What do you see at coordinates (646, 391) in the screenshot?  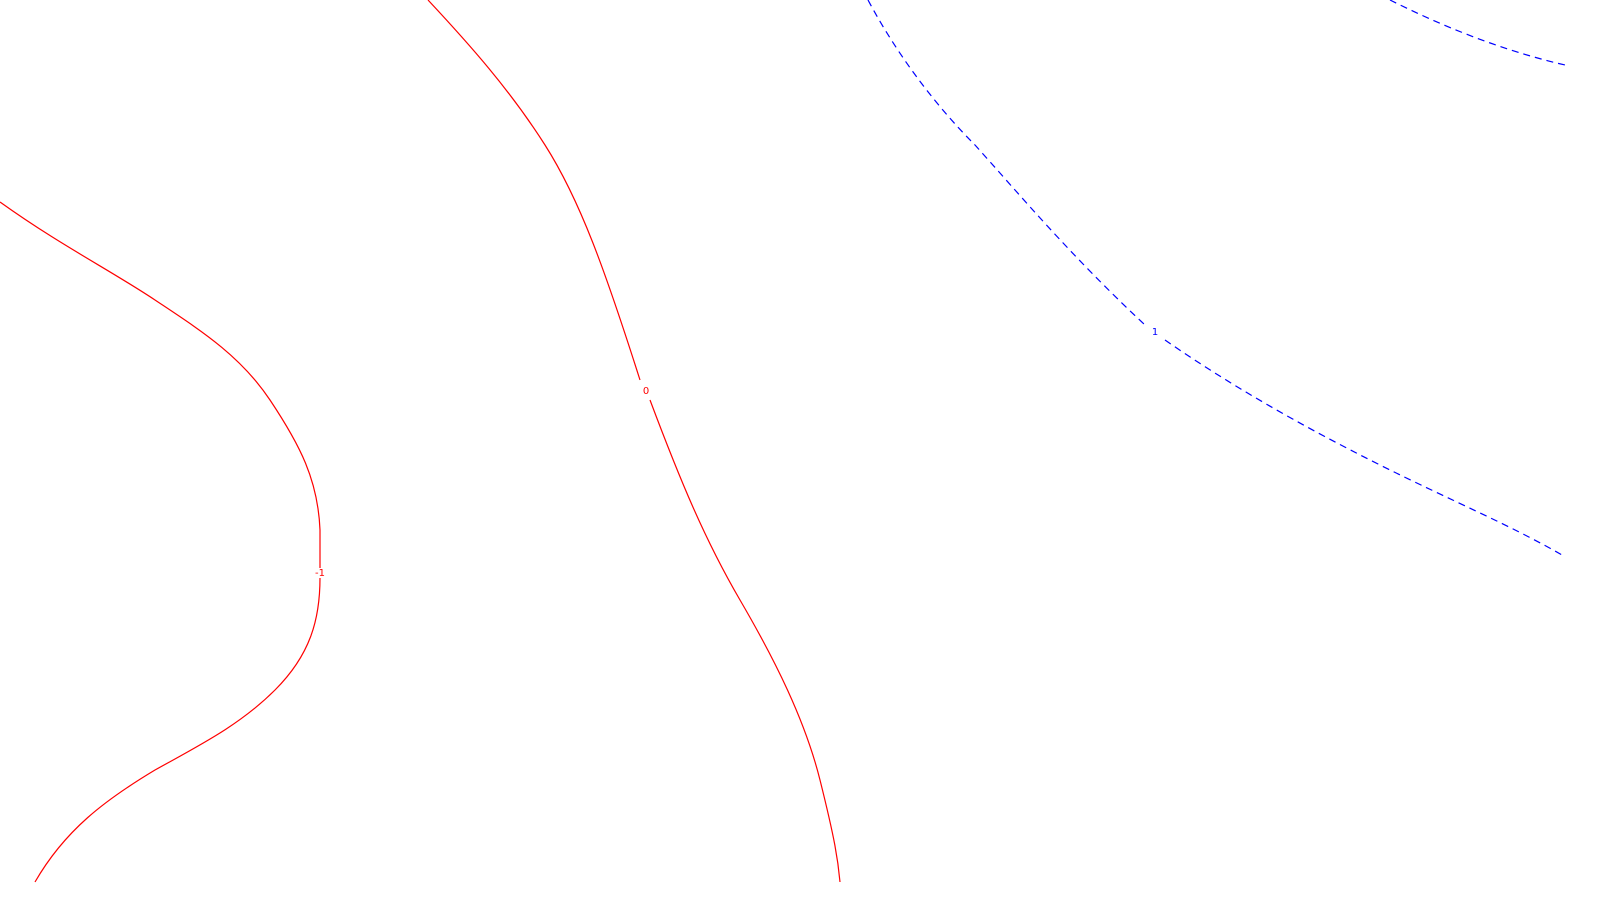 I see `contour-label-zero: 0` at bounding box center [646, 391].